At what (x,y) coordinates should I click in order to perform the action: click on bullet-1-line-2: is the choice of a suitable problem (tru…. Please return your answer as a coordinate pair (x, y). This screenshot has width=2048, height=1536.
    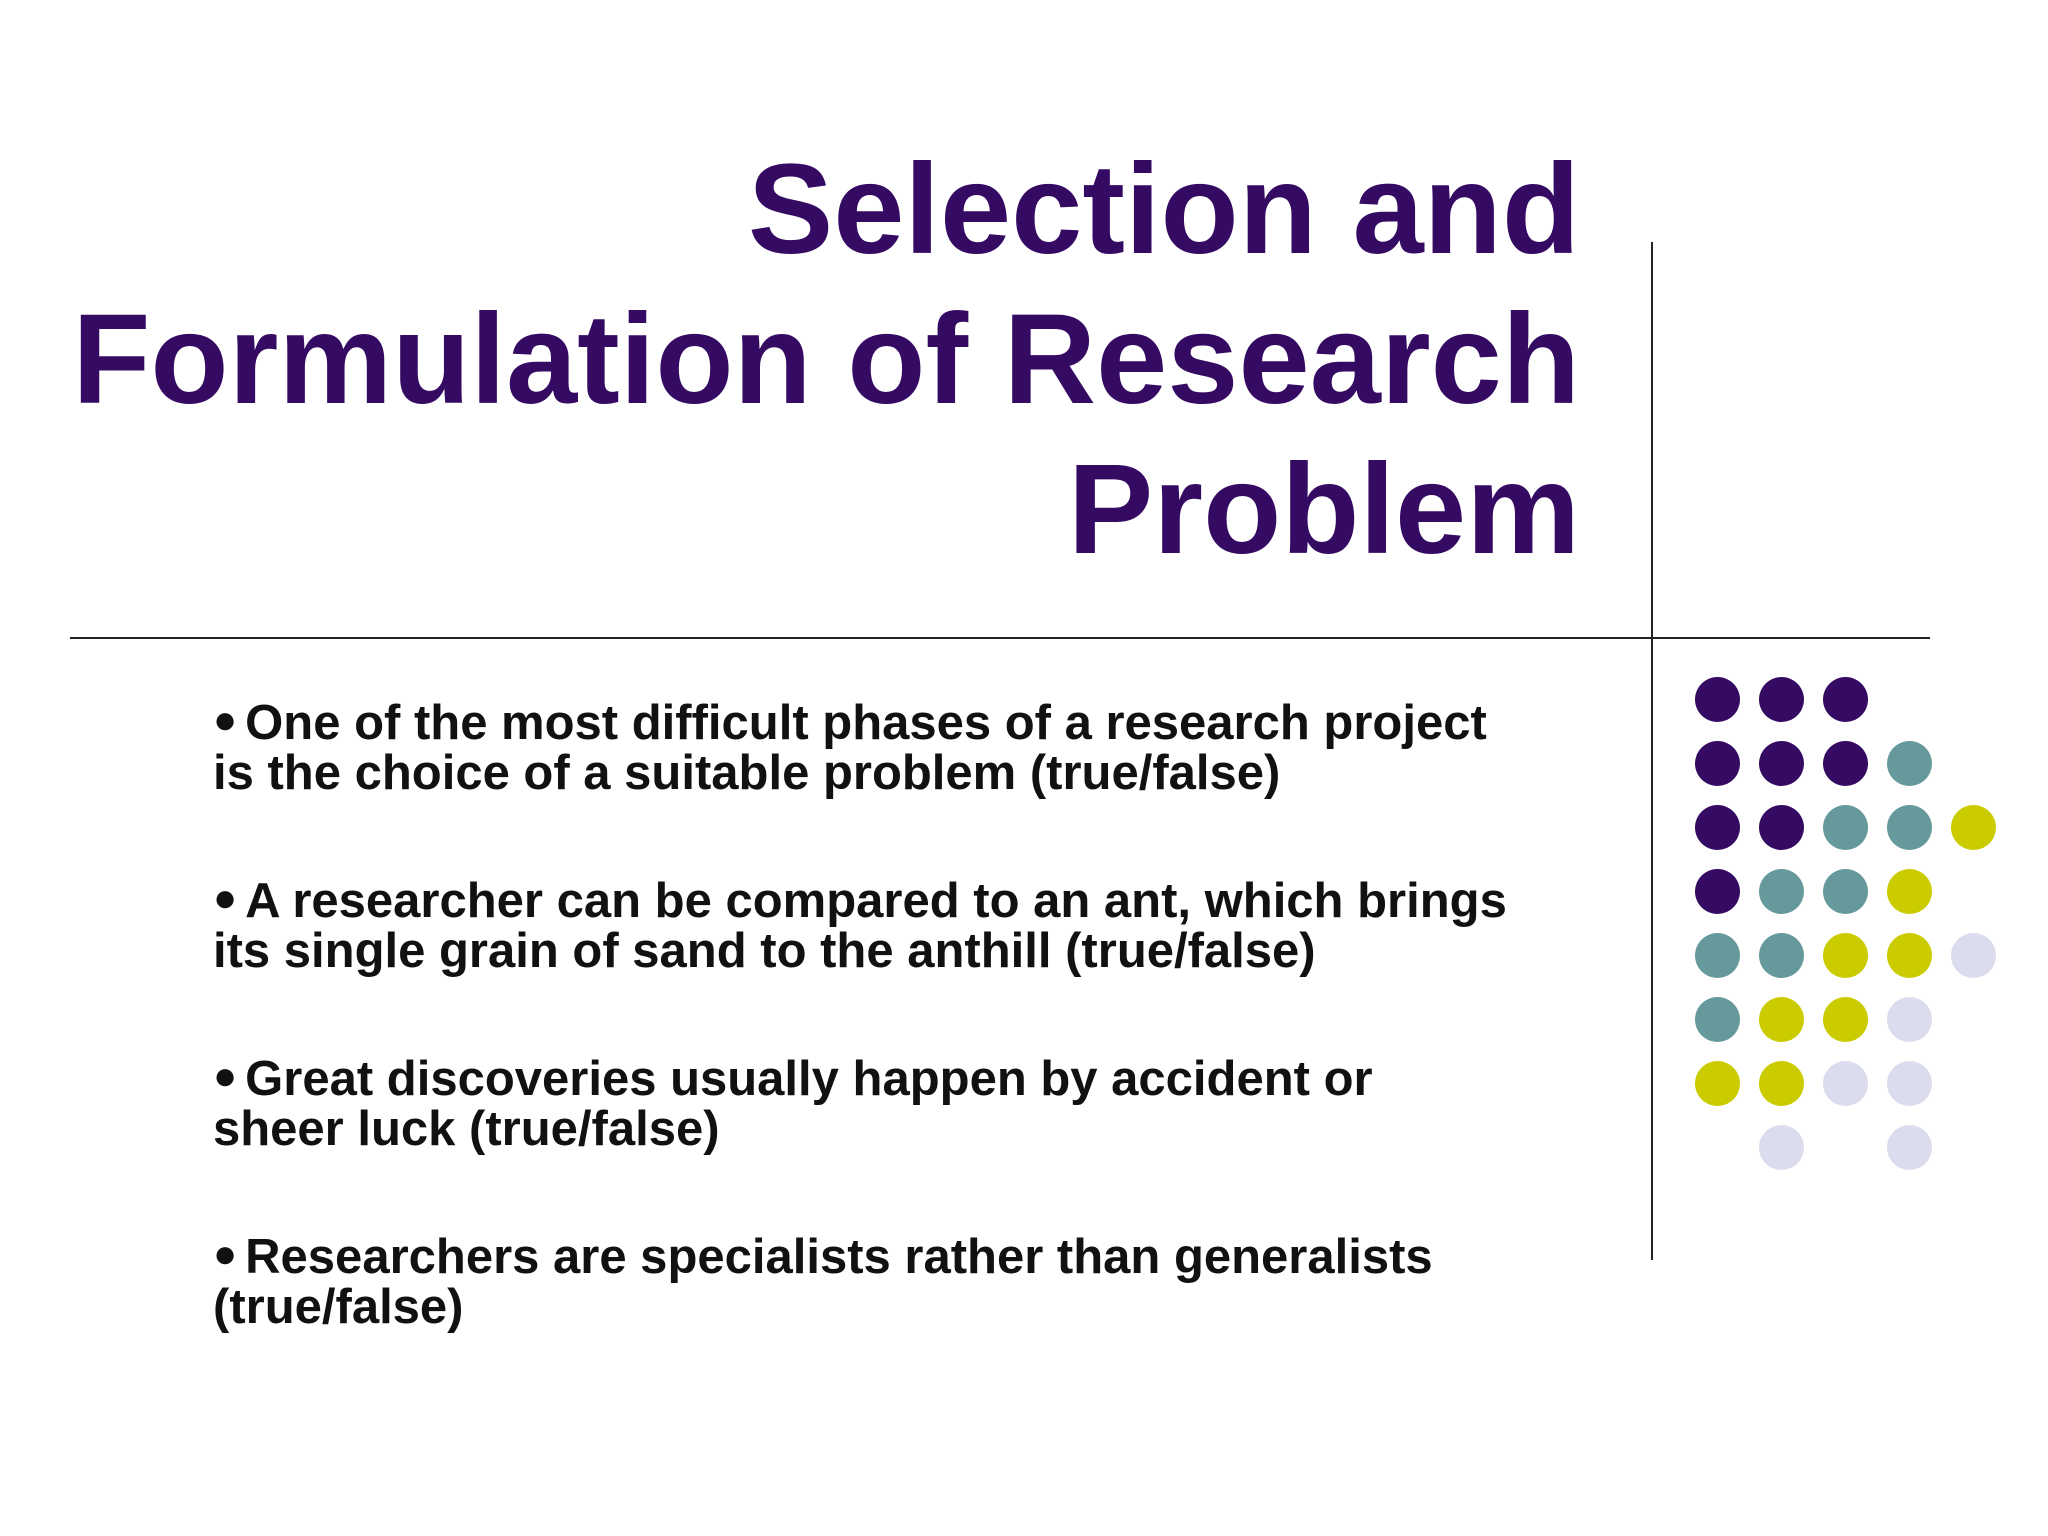
    Looking at the image, I should click on (747, 773).